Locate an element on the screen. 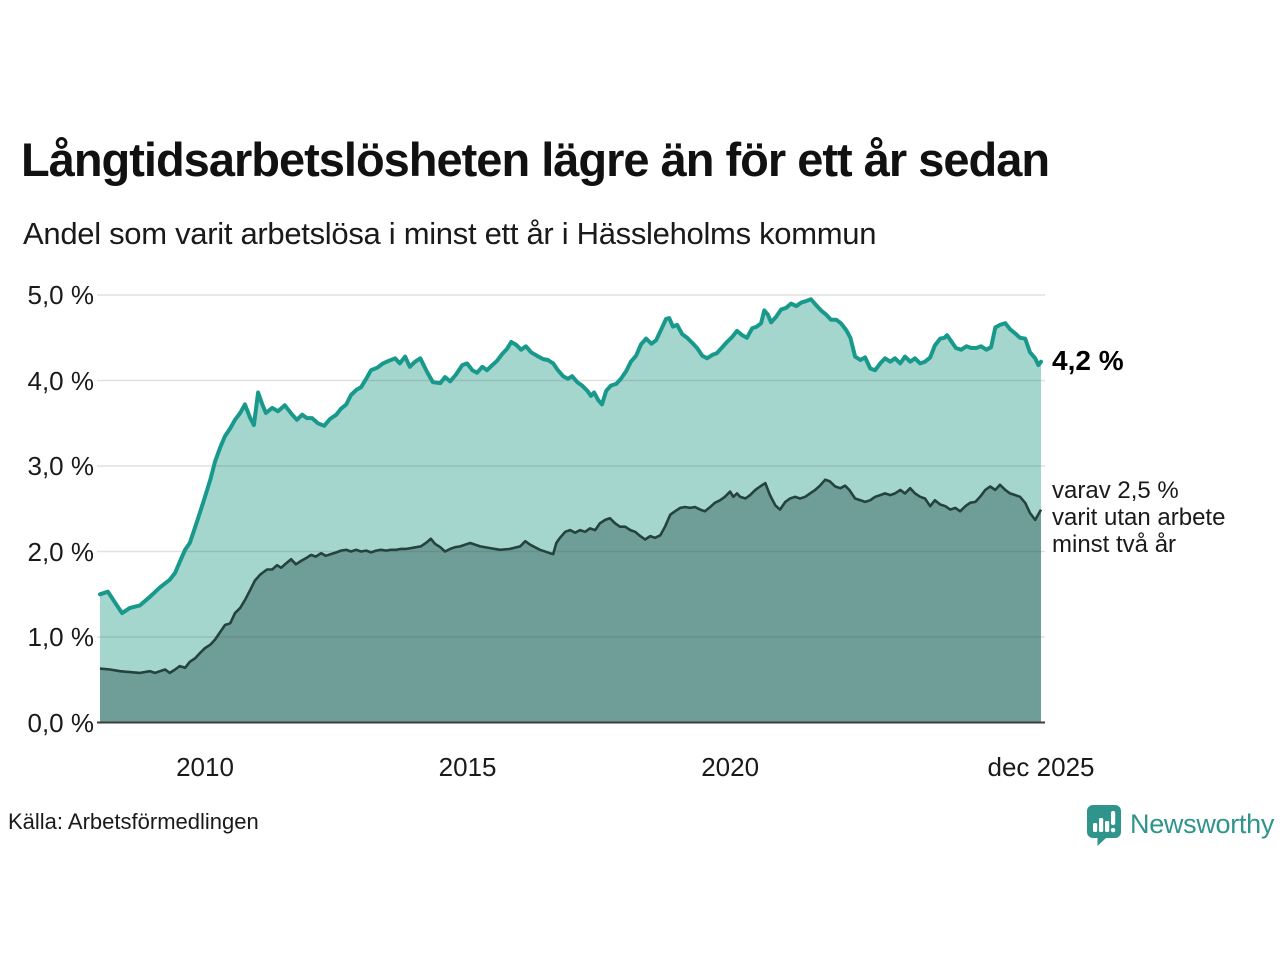 The width and height of the screenshot is (1280, 960). y-axis-tick-label: 2,0 % is located at coordinates (61, 551).